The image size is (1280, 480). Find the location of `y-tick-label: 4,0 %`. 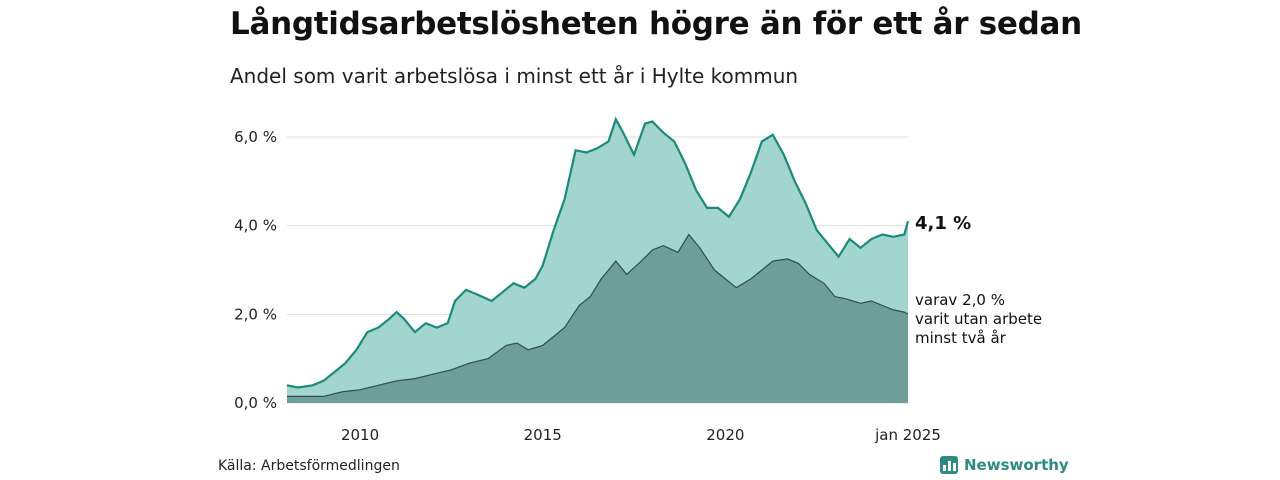

y-tick-label: 4,0 % is located at coordinates (255, 226).